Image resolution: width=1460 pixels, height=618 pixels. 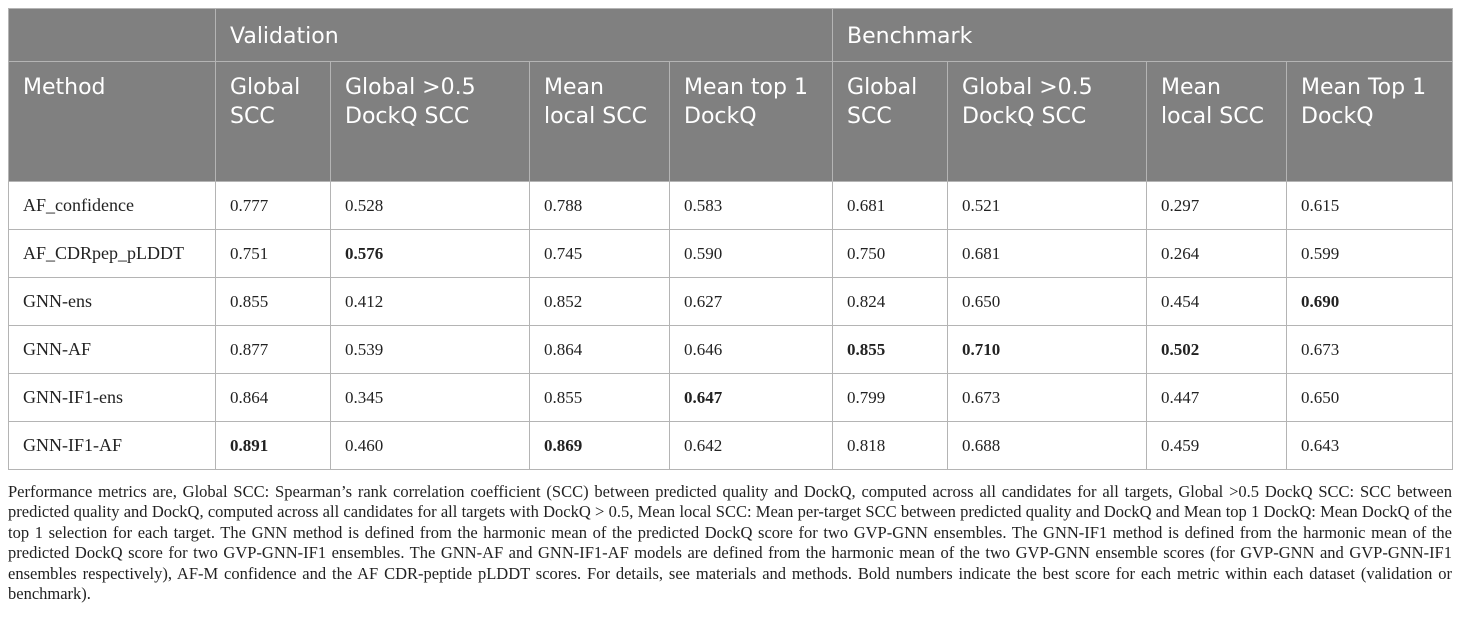 I want to click on group-header-benchmark: Benchmark, so click(x=1143, y=35).